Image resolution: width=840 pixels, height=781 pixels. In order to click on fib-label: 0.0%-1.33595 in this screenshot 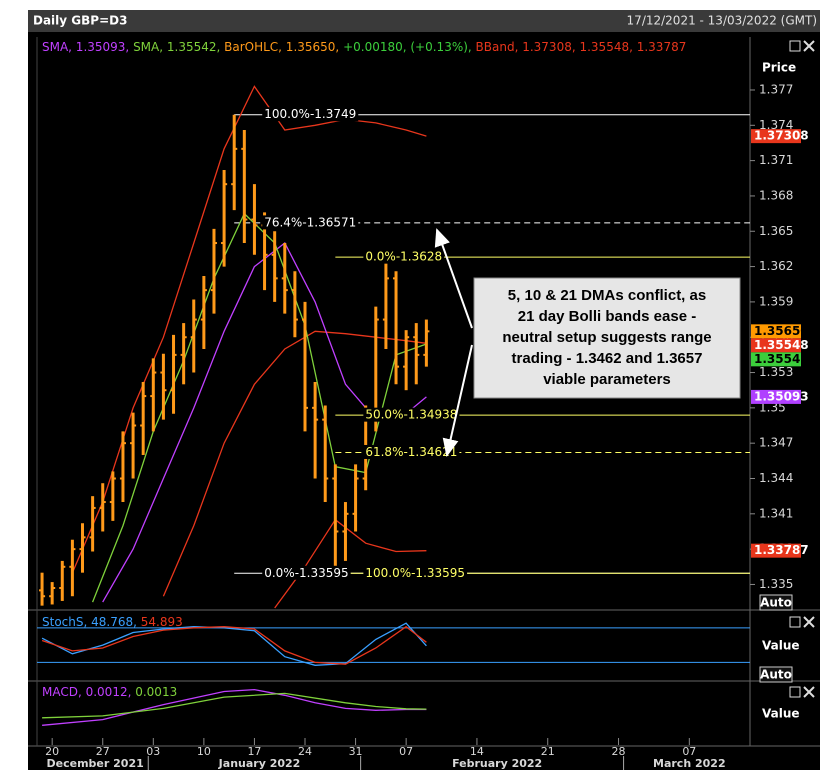, I will do `click(306, 573)`.